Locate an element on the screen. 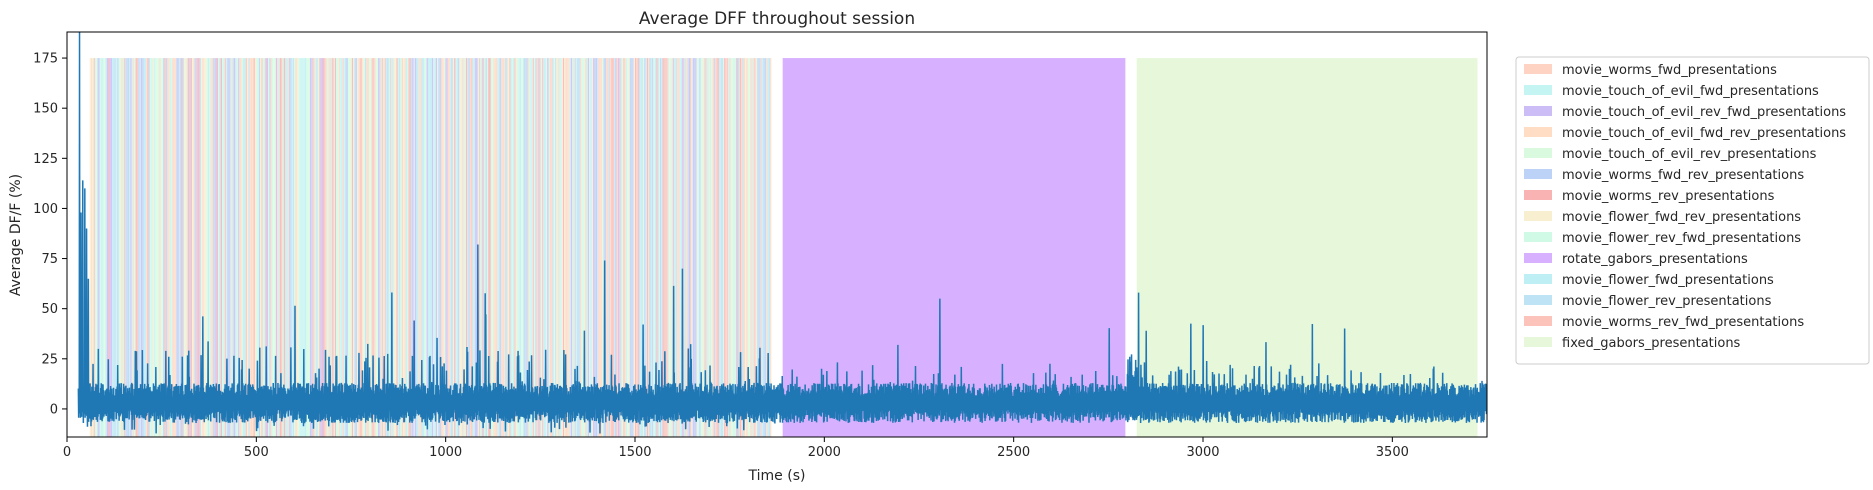 This screenshot has height=490, width=1873. legend-label: movie_worms_rev_fwd_presentations is located at coordinates (1683, 322).